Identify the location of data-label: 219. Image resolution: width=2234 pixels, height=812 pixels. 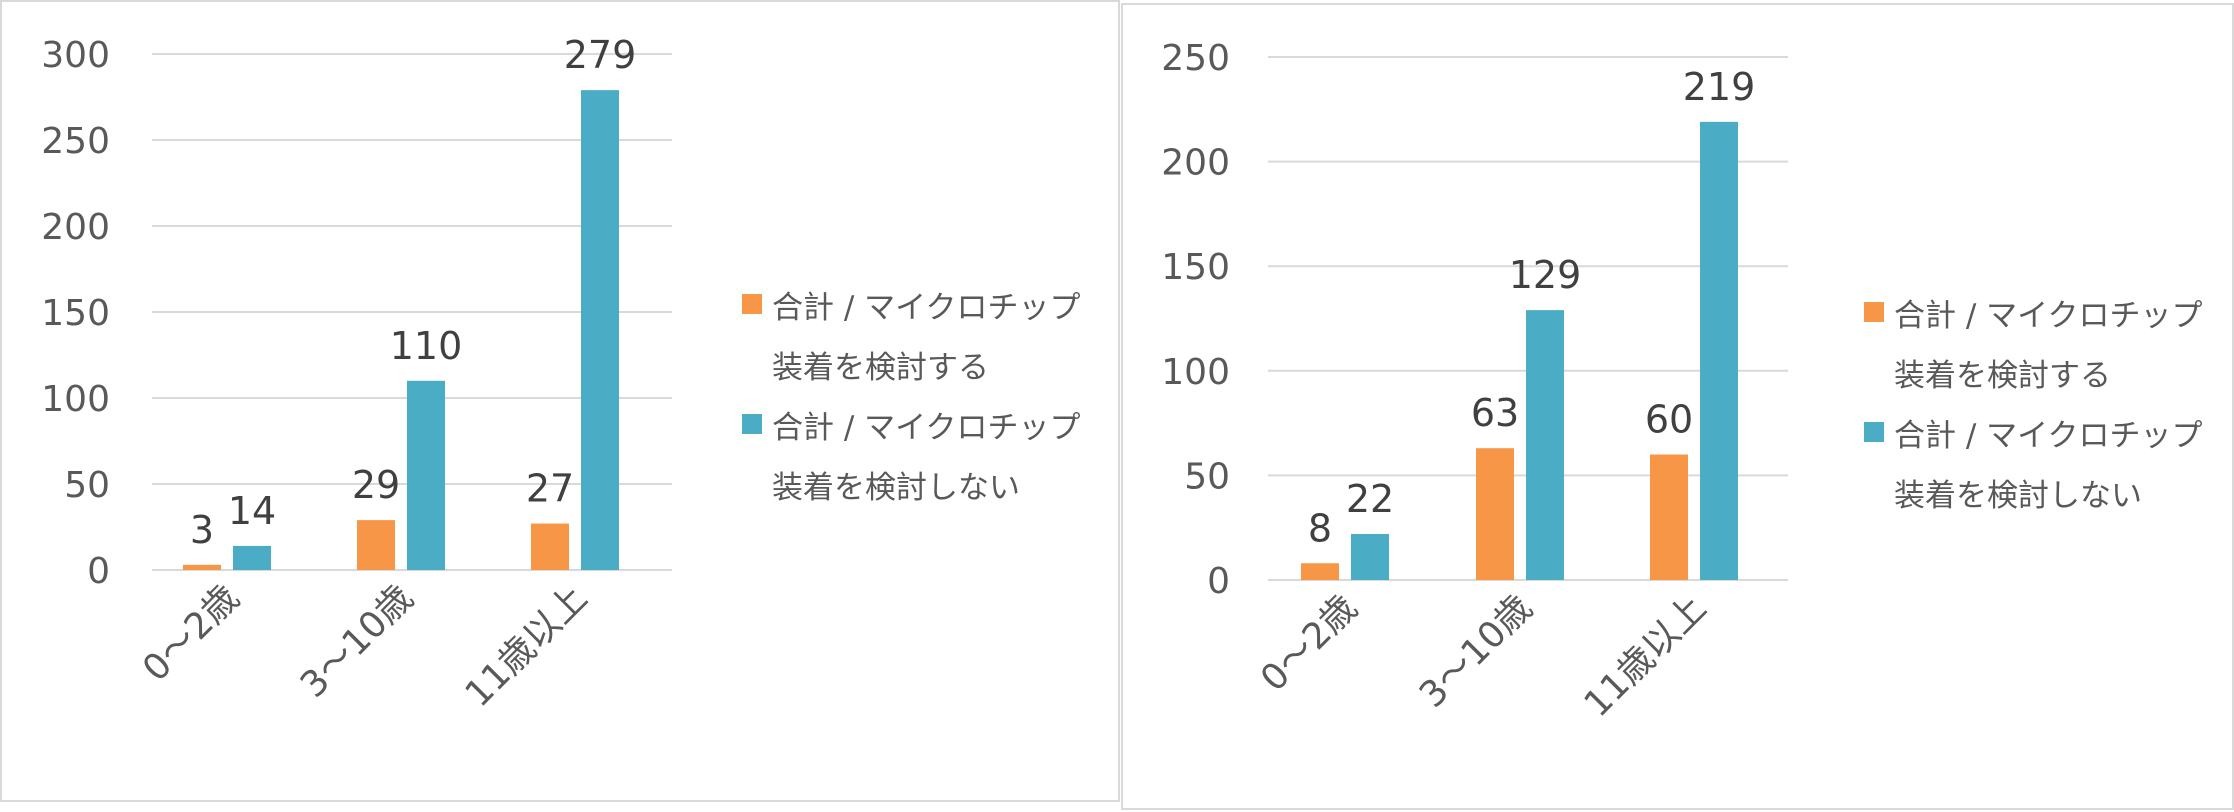
(1719, 87).